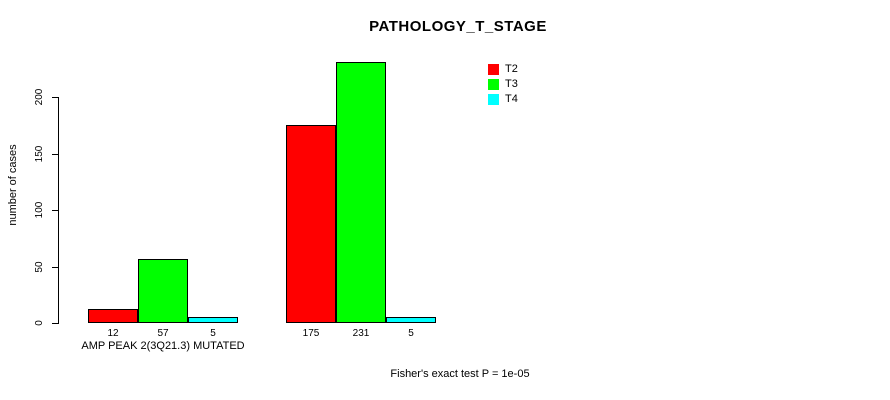  Describe the element at coordinates (361, 192) in the screenshot. I see `bar-t3-group2` at that location.